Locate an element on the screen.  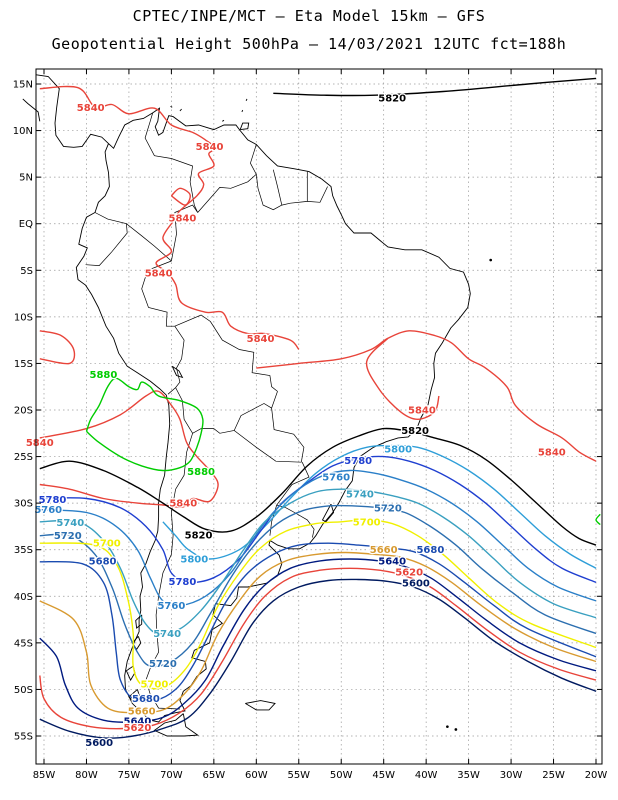
lat-tick-label: 55S is located at coordinates (23, 737).